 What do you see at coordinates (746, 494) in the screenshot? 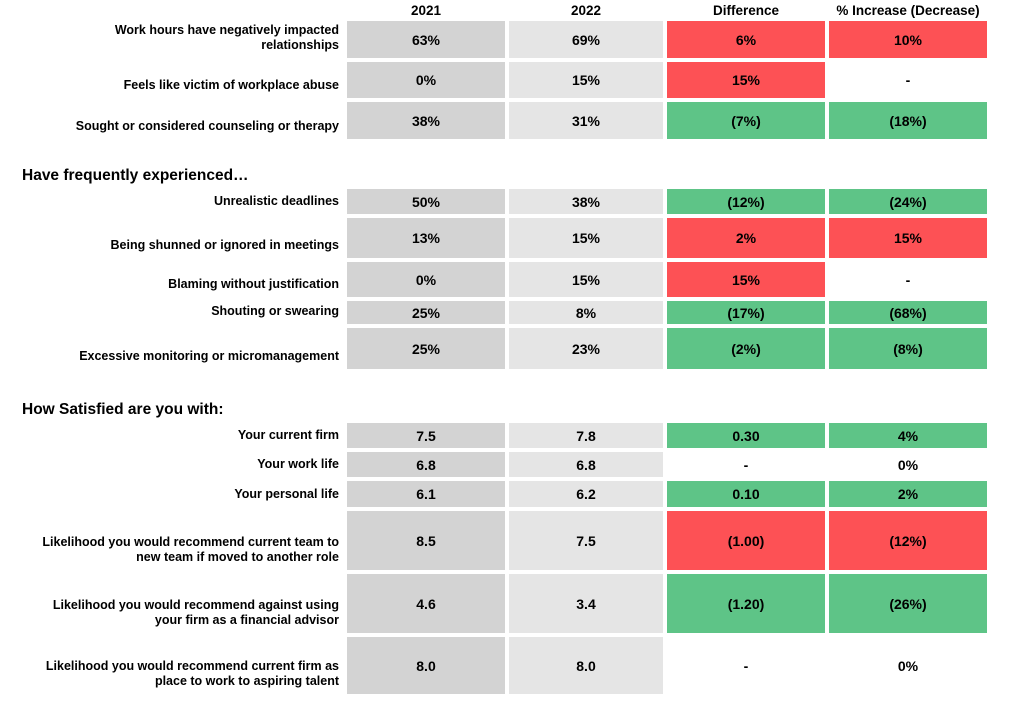
I see `difference-cell: 0.10` at bounding box center [746, 494].